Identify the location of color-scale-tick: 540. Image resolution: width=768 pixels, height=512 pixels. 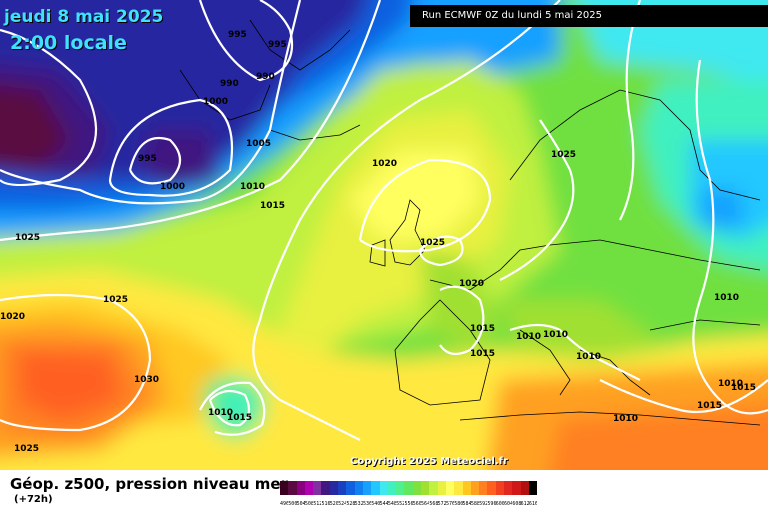
(375, 504).